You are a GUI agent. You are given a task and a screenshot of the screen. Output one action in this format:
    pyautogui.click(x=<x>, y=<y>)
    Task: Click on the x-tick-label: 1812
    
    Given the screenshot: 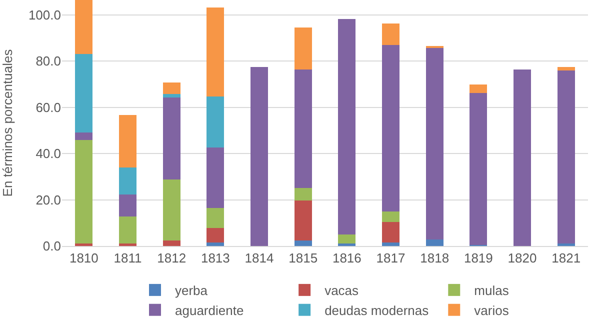 What is the action you would take?
    pyautogui.click(x=171, y=258)
    